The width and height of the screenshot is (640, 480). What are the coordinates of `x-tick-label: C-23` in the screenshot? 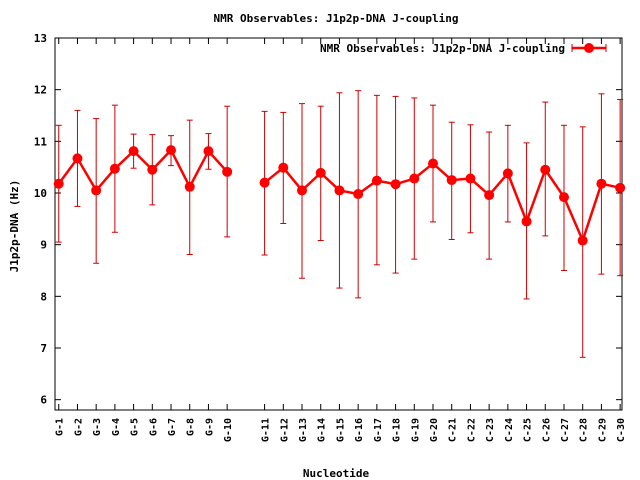 It's located at (490, 430).